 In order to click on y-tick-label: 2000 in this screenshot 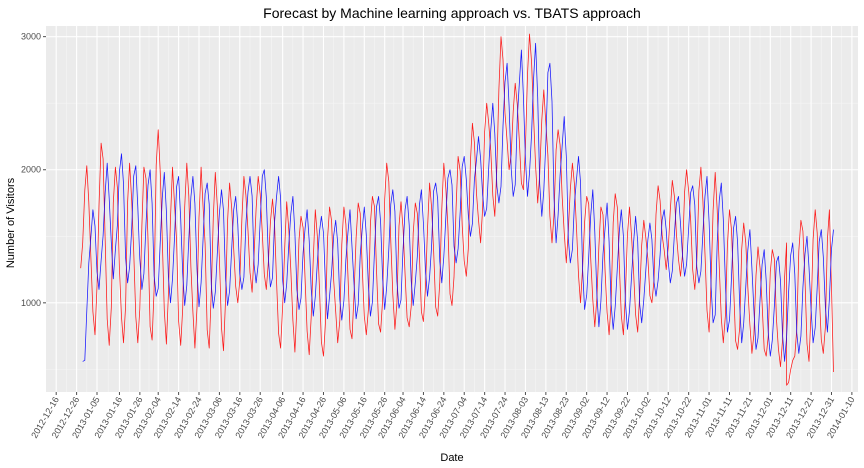, I will do `click(31, 170)`.